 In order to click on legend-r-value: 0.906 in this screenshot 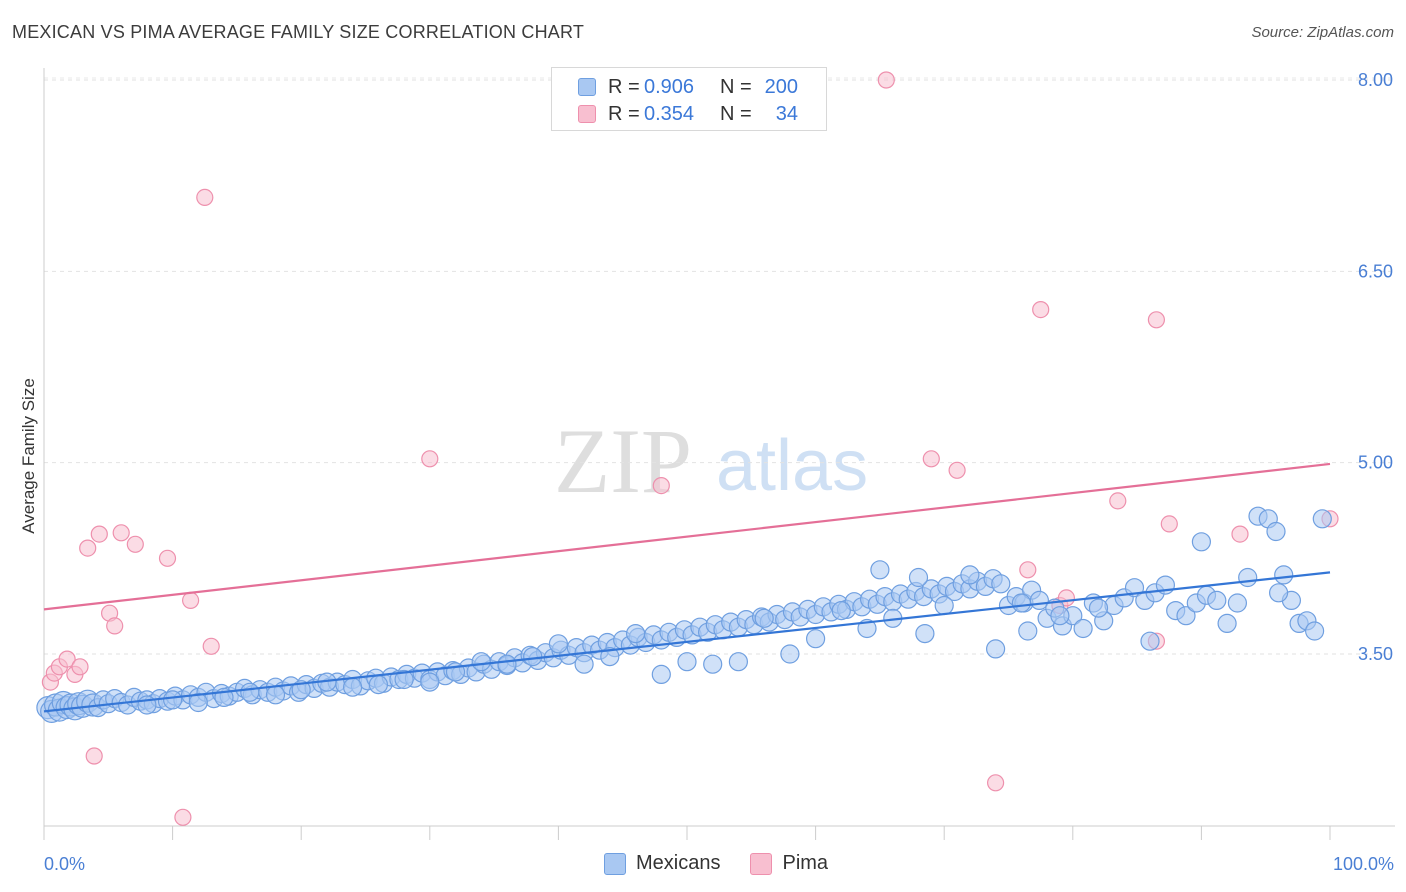, I will do `click(669, 86)`.